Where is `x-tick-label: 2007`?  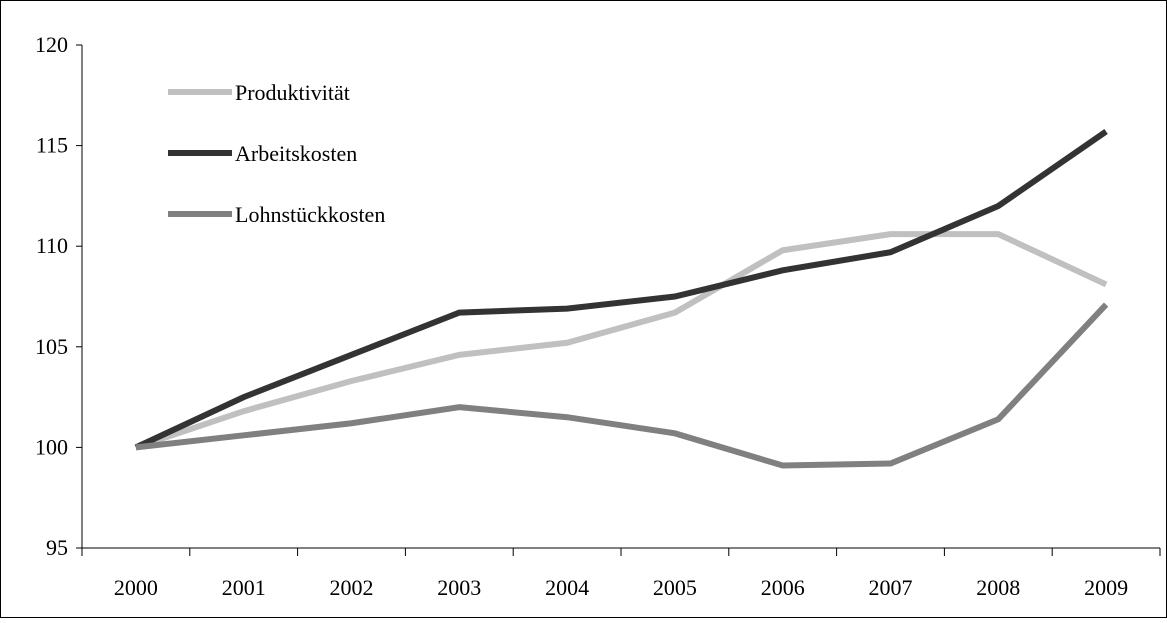 x-tick-label: 2007 is located at coordinates (891, 587).